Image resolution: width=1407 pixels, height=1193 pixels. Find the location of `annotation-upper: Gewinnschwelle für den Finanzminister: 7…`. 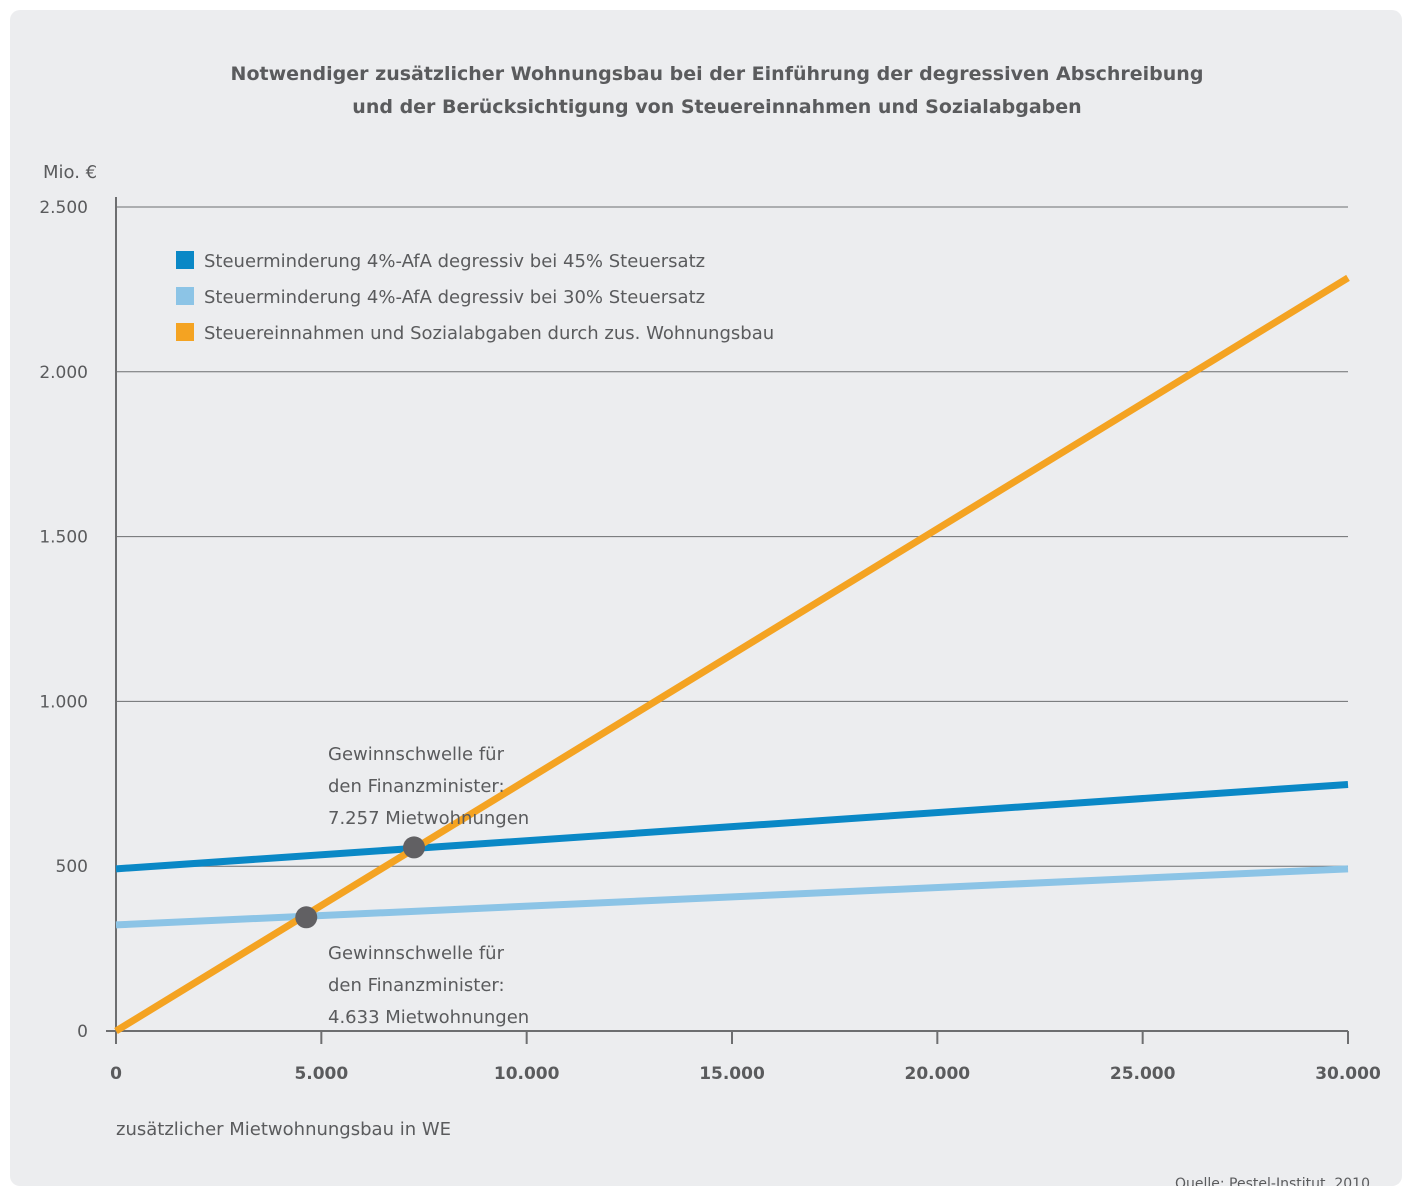

annotation-upper: Gewinnschwelle für den Finanzminister: 7… is located at coordinates (428, 786).